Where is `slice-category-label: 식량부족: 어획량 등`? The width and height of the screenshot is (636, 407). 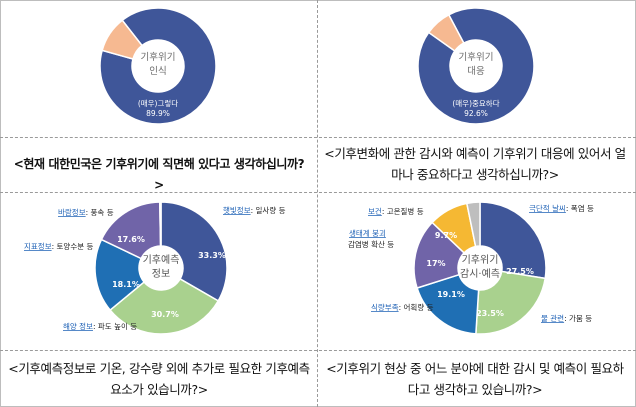
slice-category-label: 식량부족: 어획량 등 is located at coordinates (402, 307).